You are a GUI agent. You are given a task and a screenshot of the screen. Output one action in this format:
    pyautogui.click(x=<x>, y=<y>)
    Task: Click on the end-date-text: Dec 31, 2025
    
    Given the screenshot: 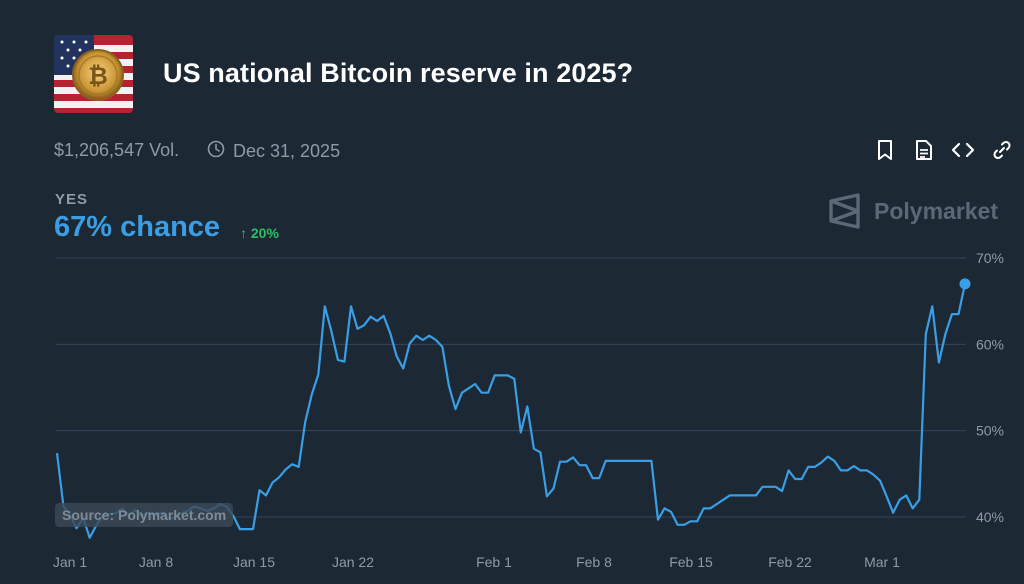 What is the action you would take?
    pyautogui.click(x=287, y=151)
    